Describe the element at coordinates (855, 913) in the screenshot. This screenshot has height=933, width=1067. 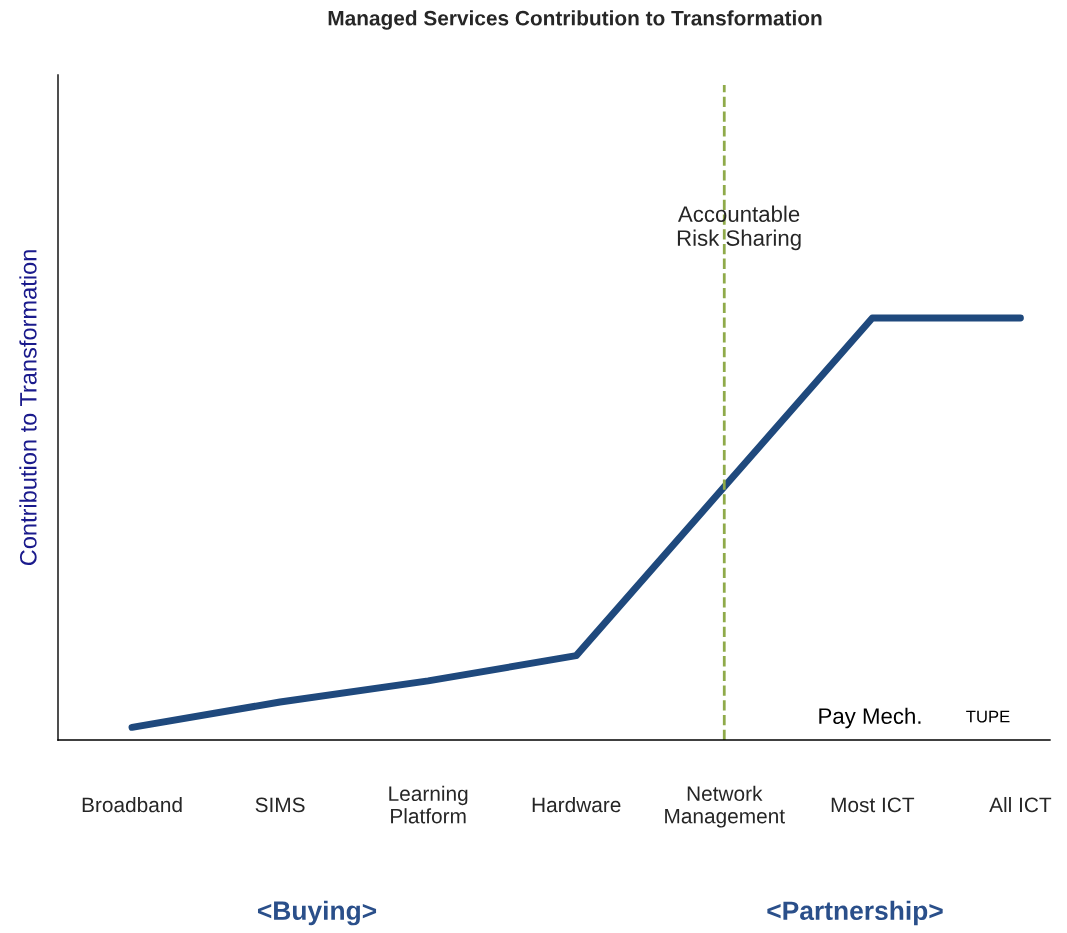
I see `text: <Partnership>` at that location.